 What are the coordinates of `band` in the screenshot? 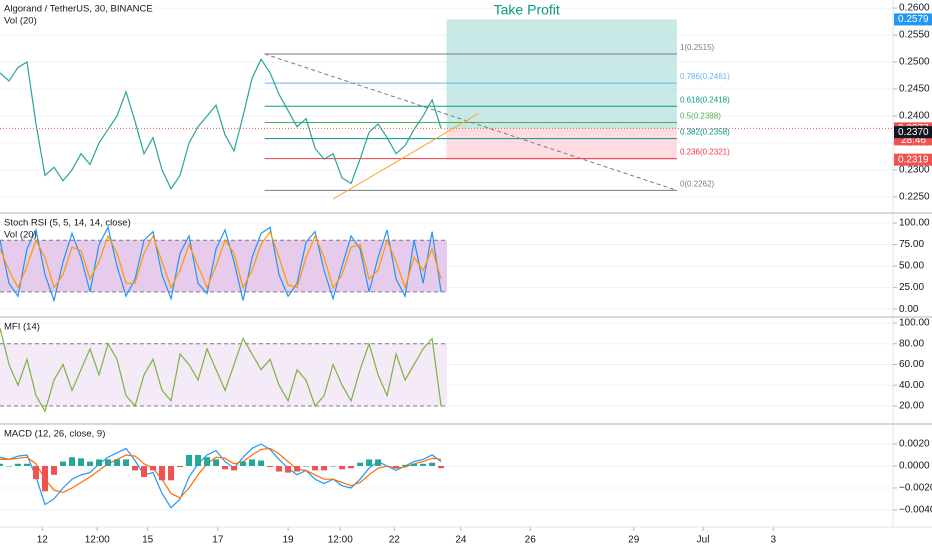 It's located at (223, 266).